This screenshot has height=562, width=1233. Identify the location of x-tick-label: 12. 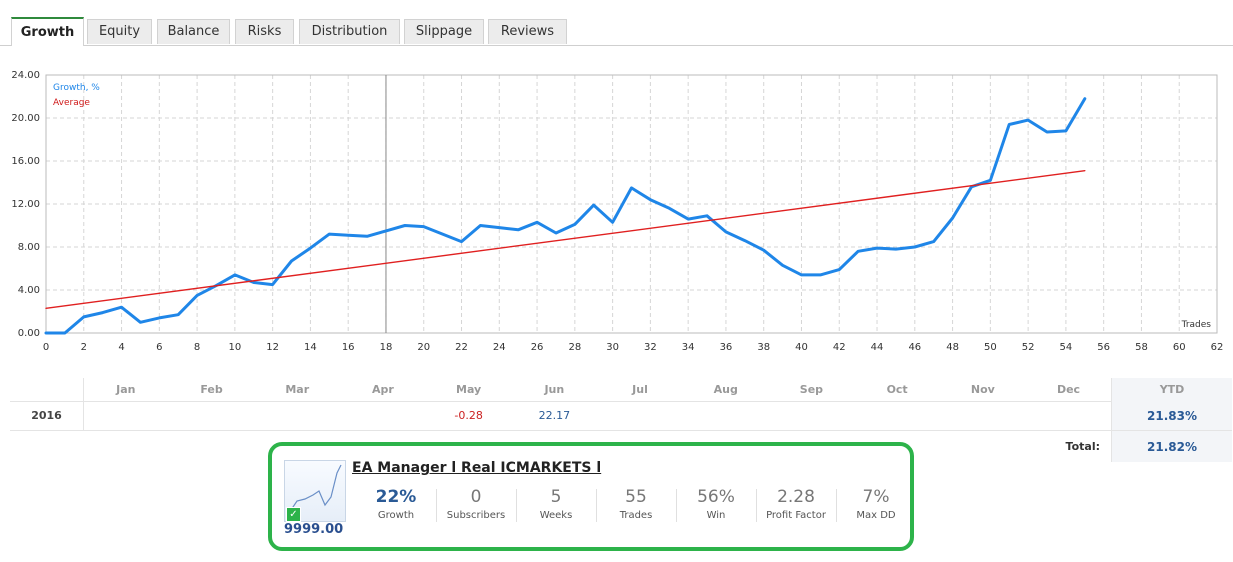
(272, 347).